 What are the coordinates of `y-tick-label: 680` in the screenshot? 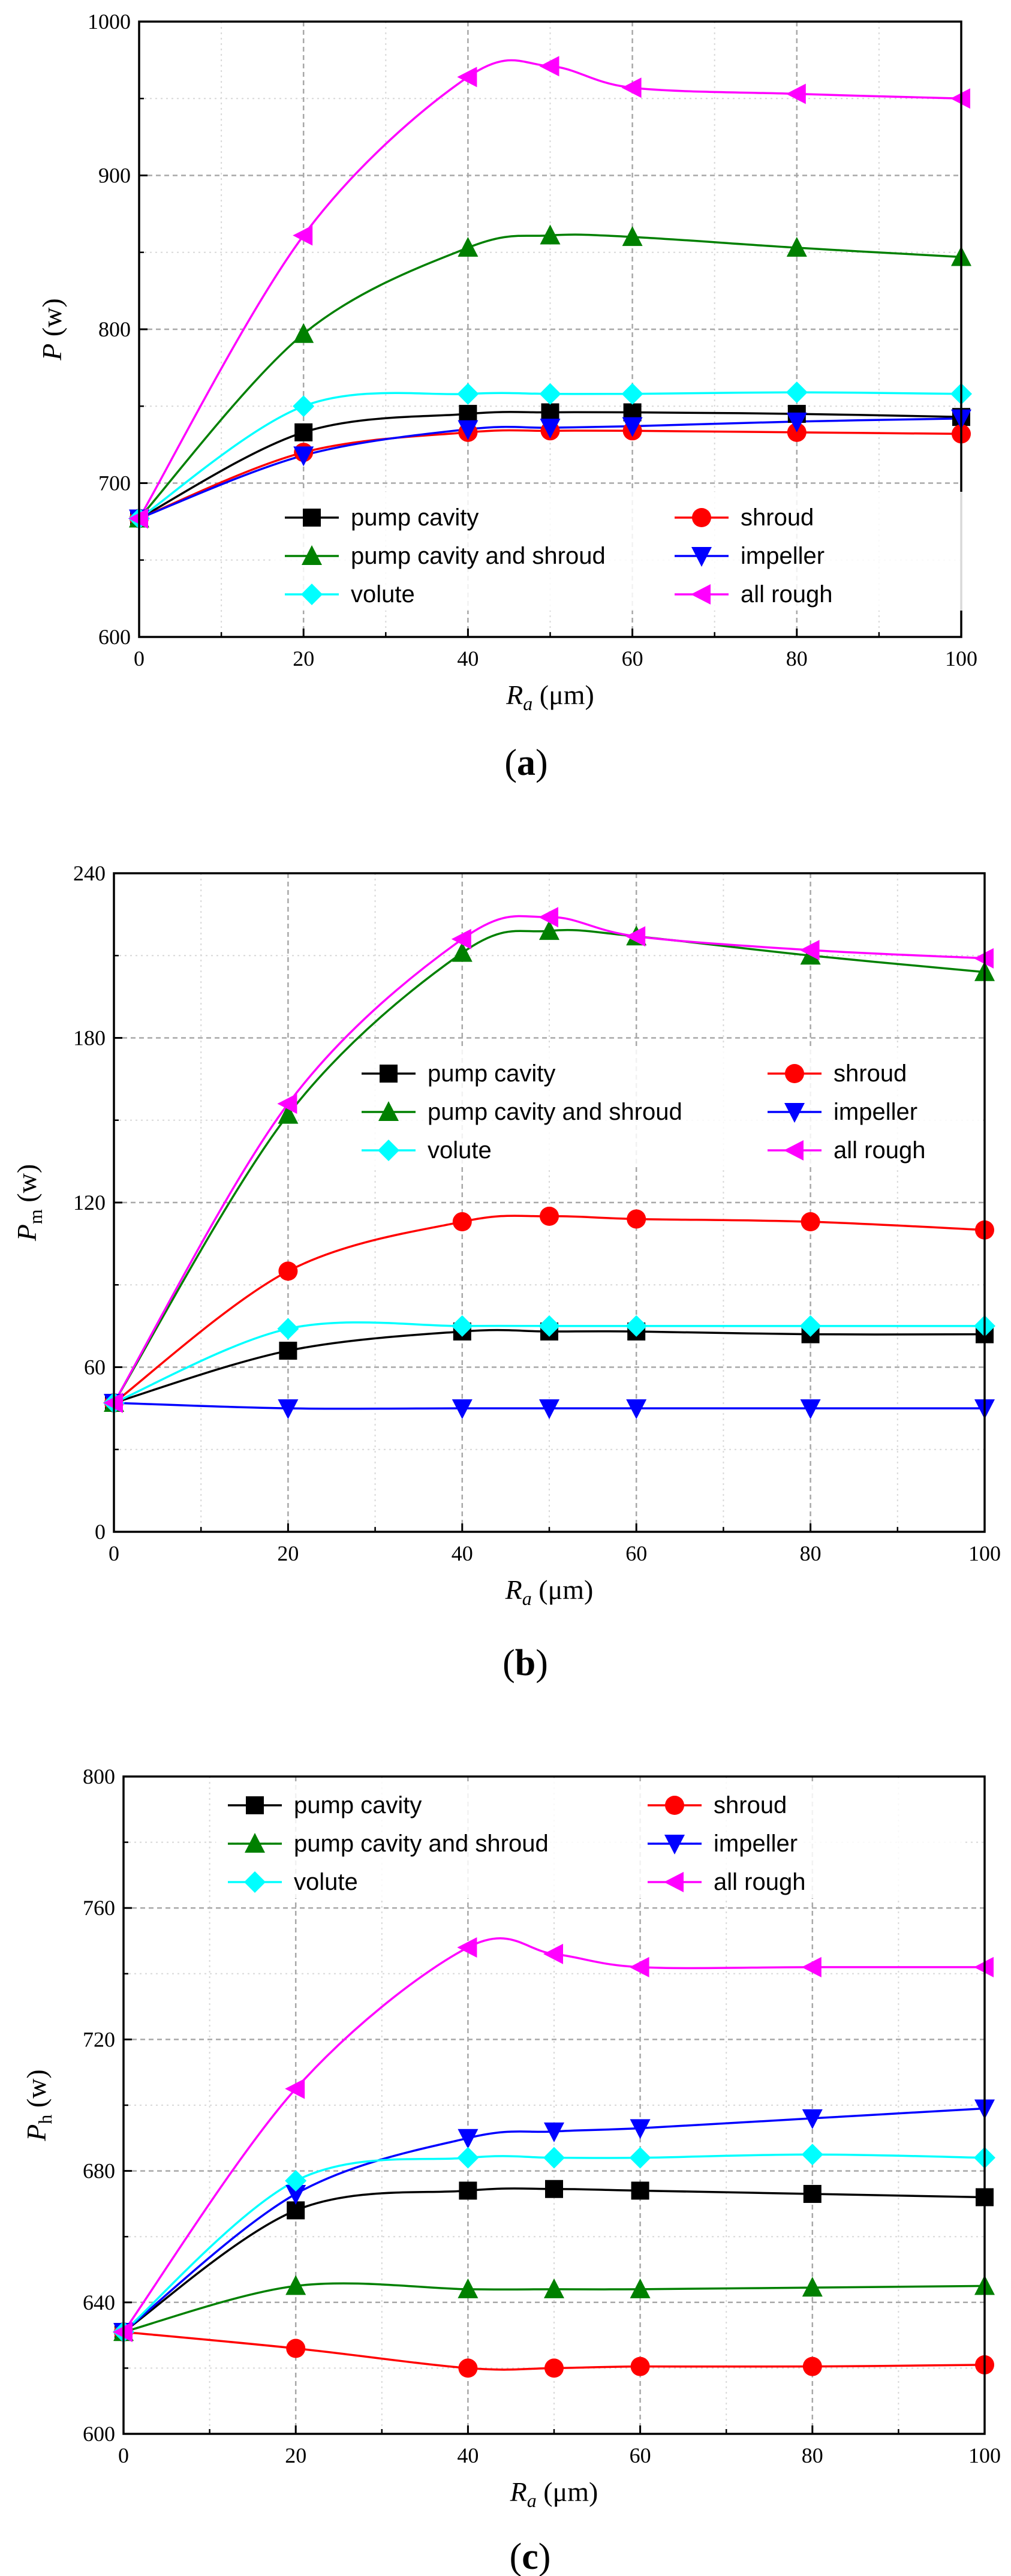 It's located at (99, 2171).